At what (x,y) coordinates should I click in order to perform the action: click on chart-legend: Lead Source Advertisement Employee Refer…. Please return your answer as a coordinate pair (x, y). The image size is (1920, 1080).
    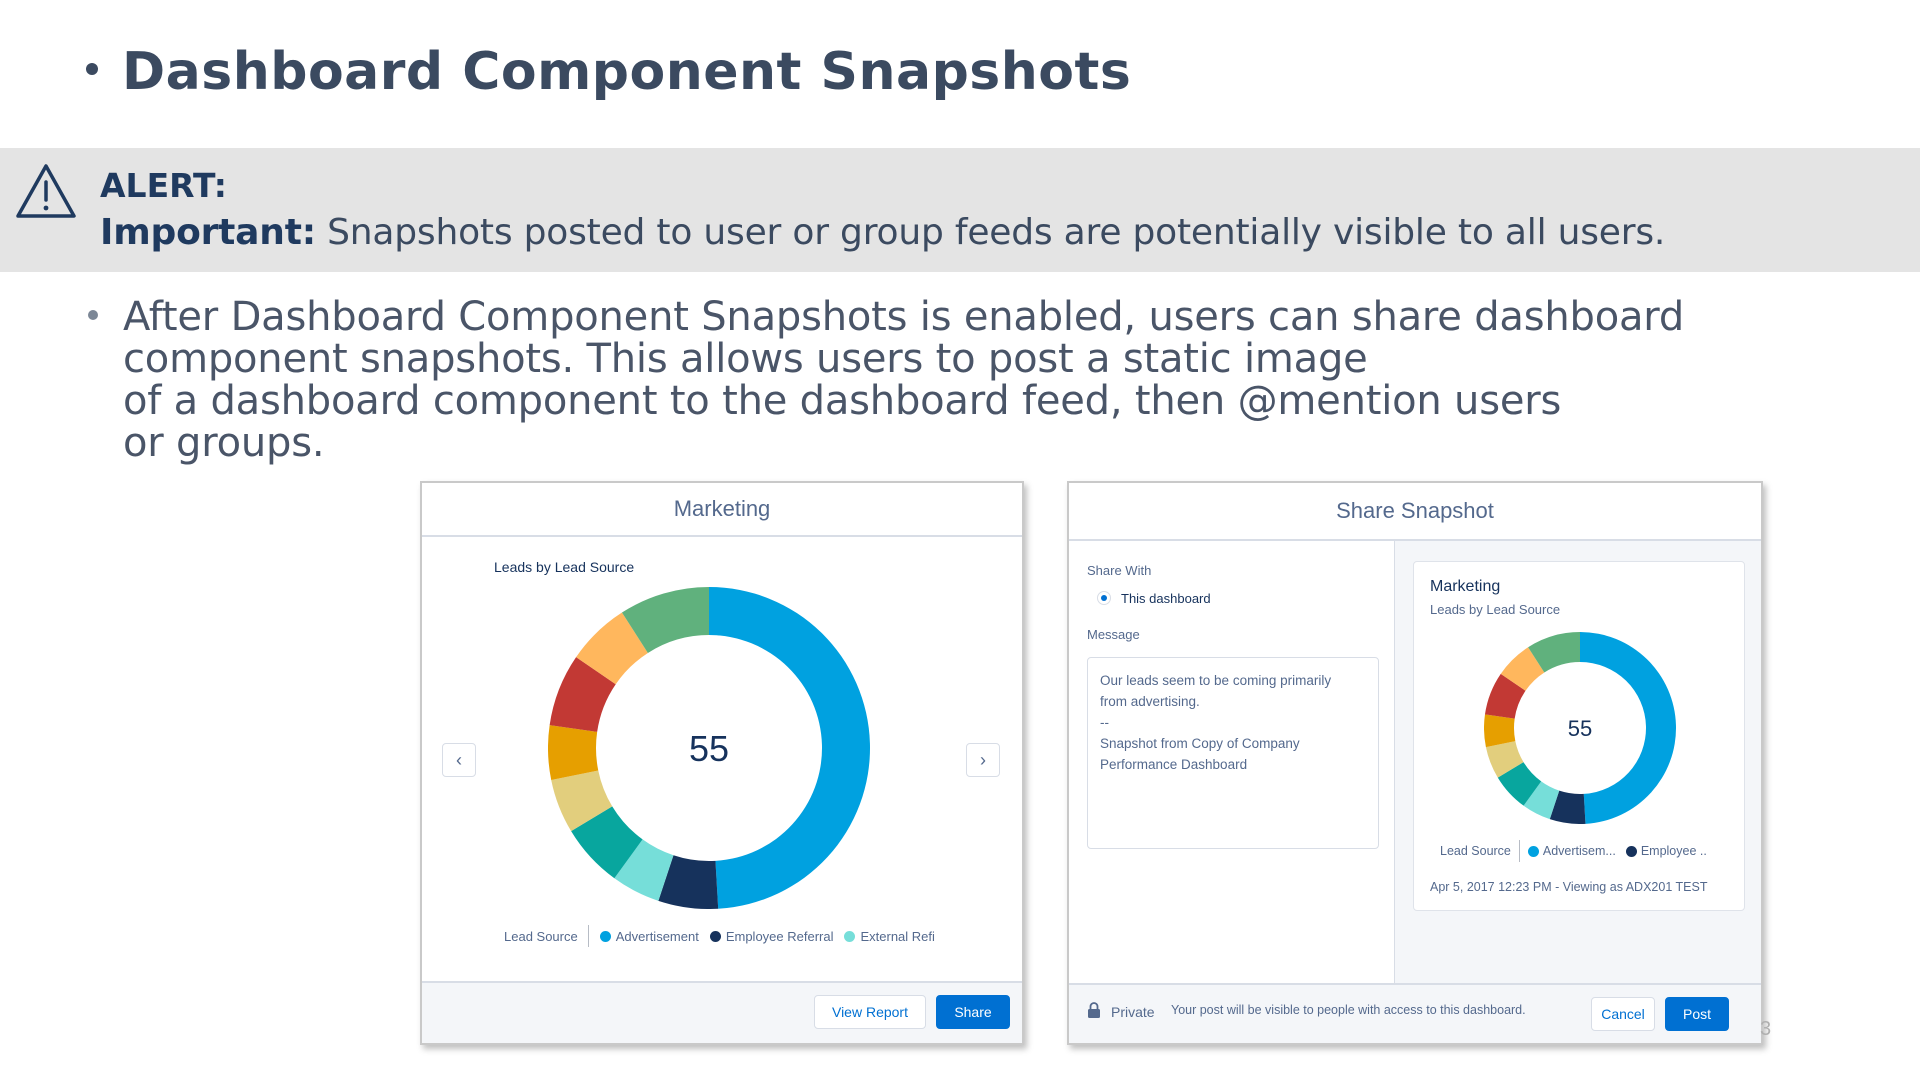
    Looking at the image, I should click on (723, 936).